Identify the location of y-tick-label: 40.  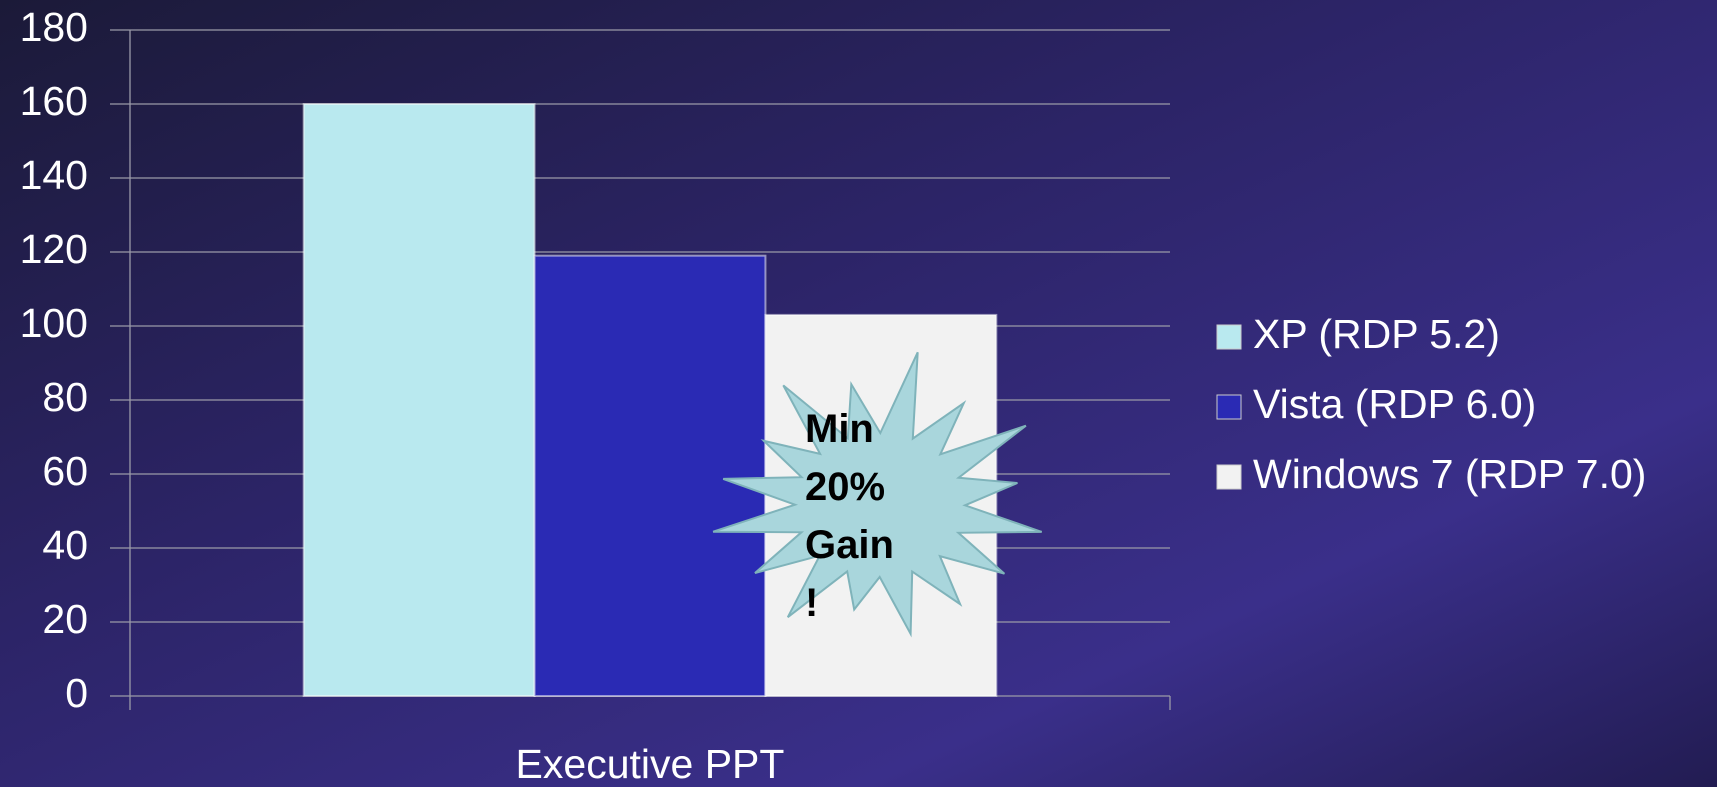
(65, 545).